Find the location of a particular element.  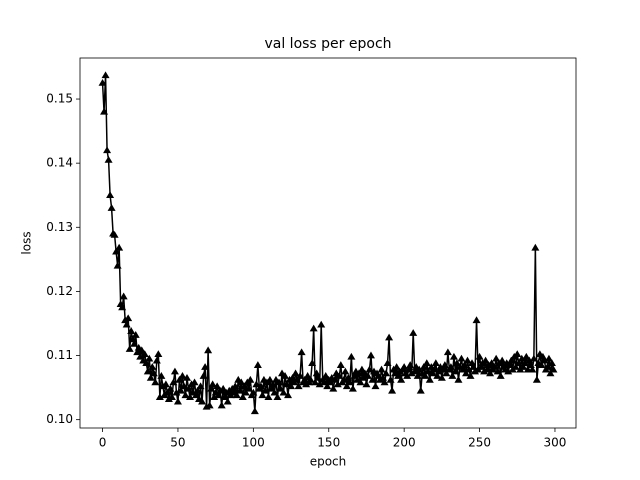

x-tick-label: 250 is located at coordinates (479, 443).